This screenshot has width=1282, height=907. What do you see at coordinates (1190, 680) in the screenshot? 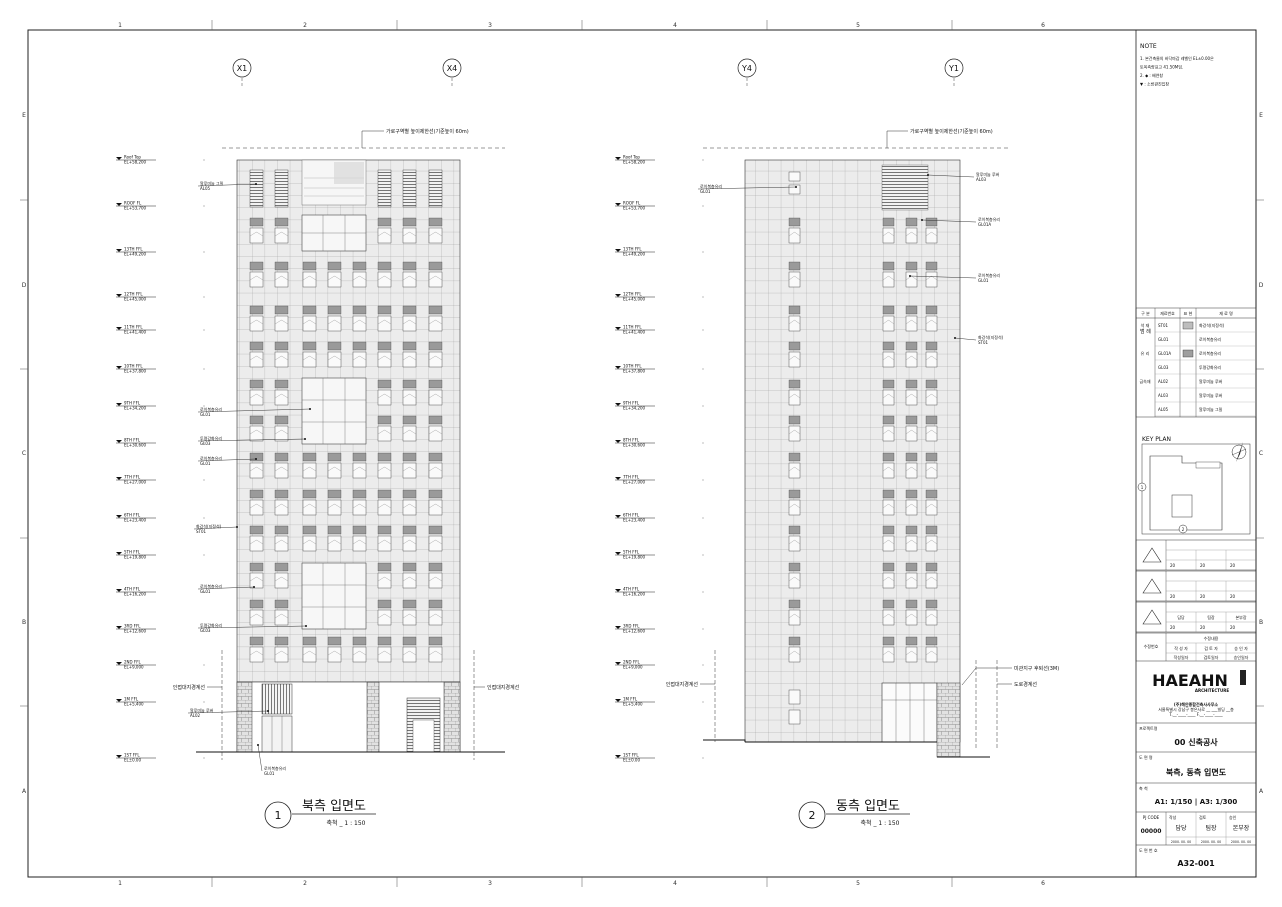
I see `logo-main: HAEAHN` at bounding box center [1190, 680].